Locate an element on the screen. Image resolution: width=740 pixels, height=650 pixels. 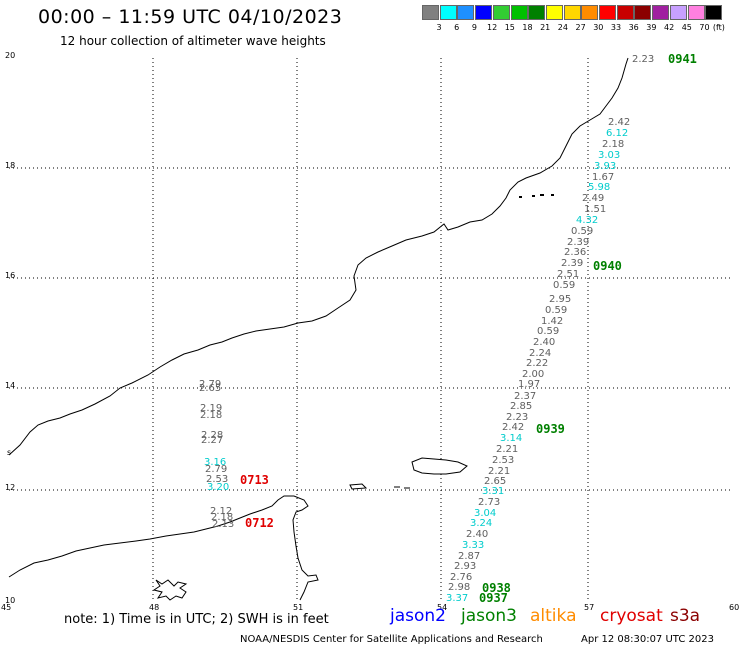
wave-height-reading: 2.18 is located at coordinates (613, 144).